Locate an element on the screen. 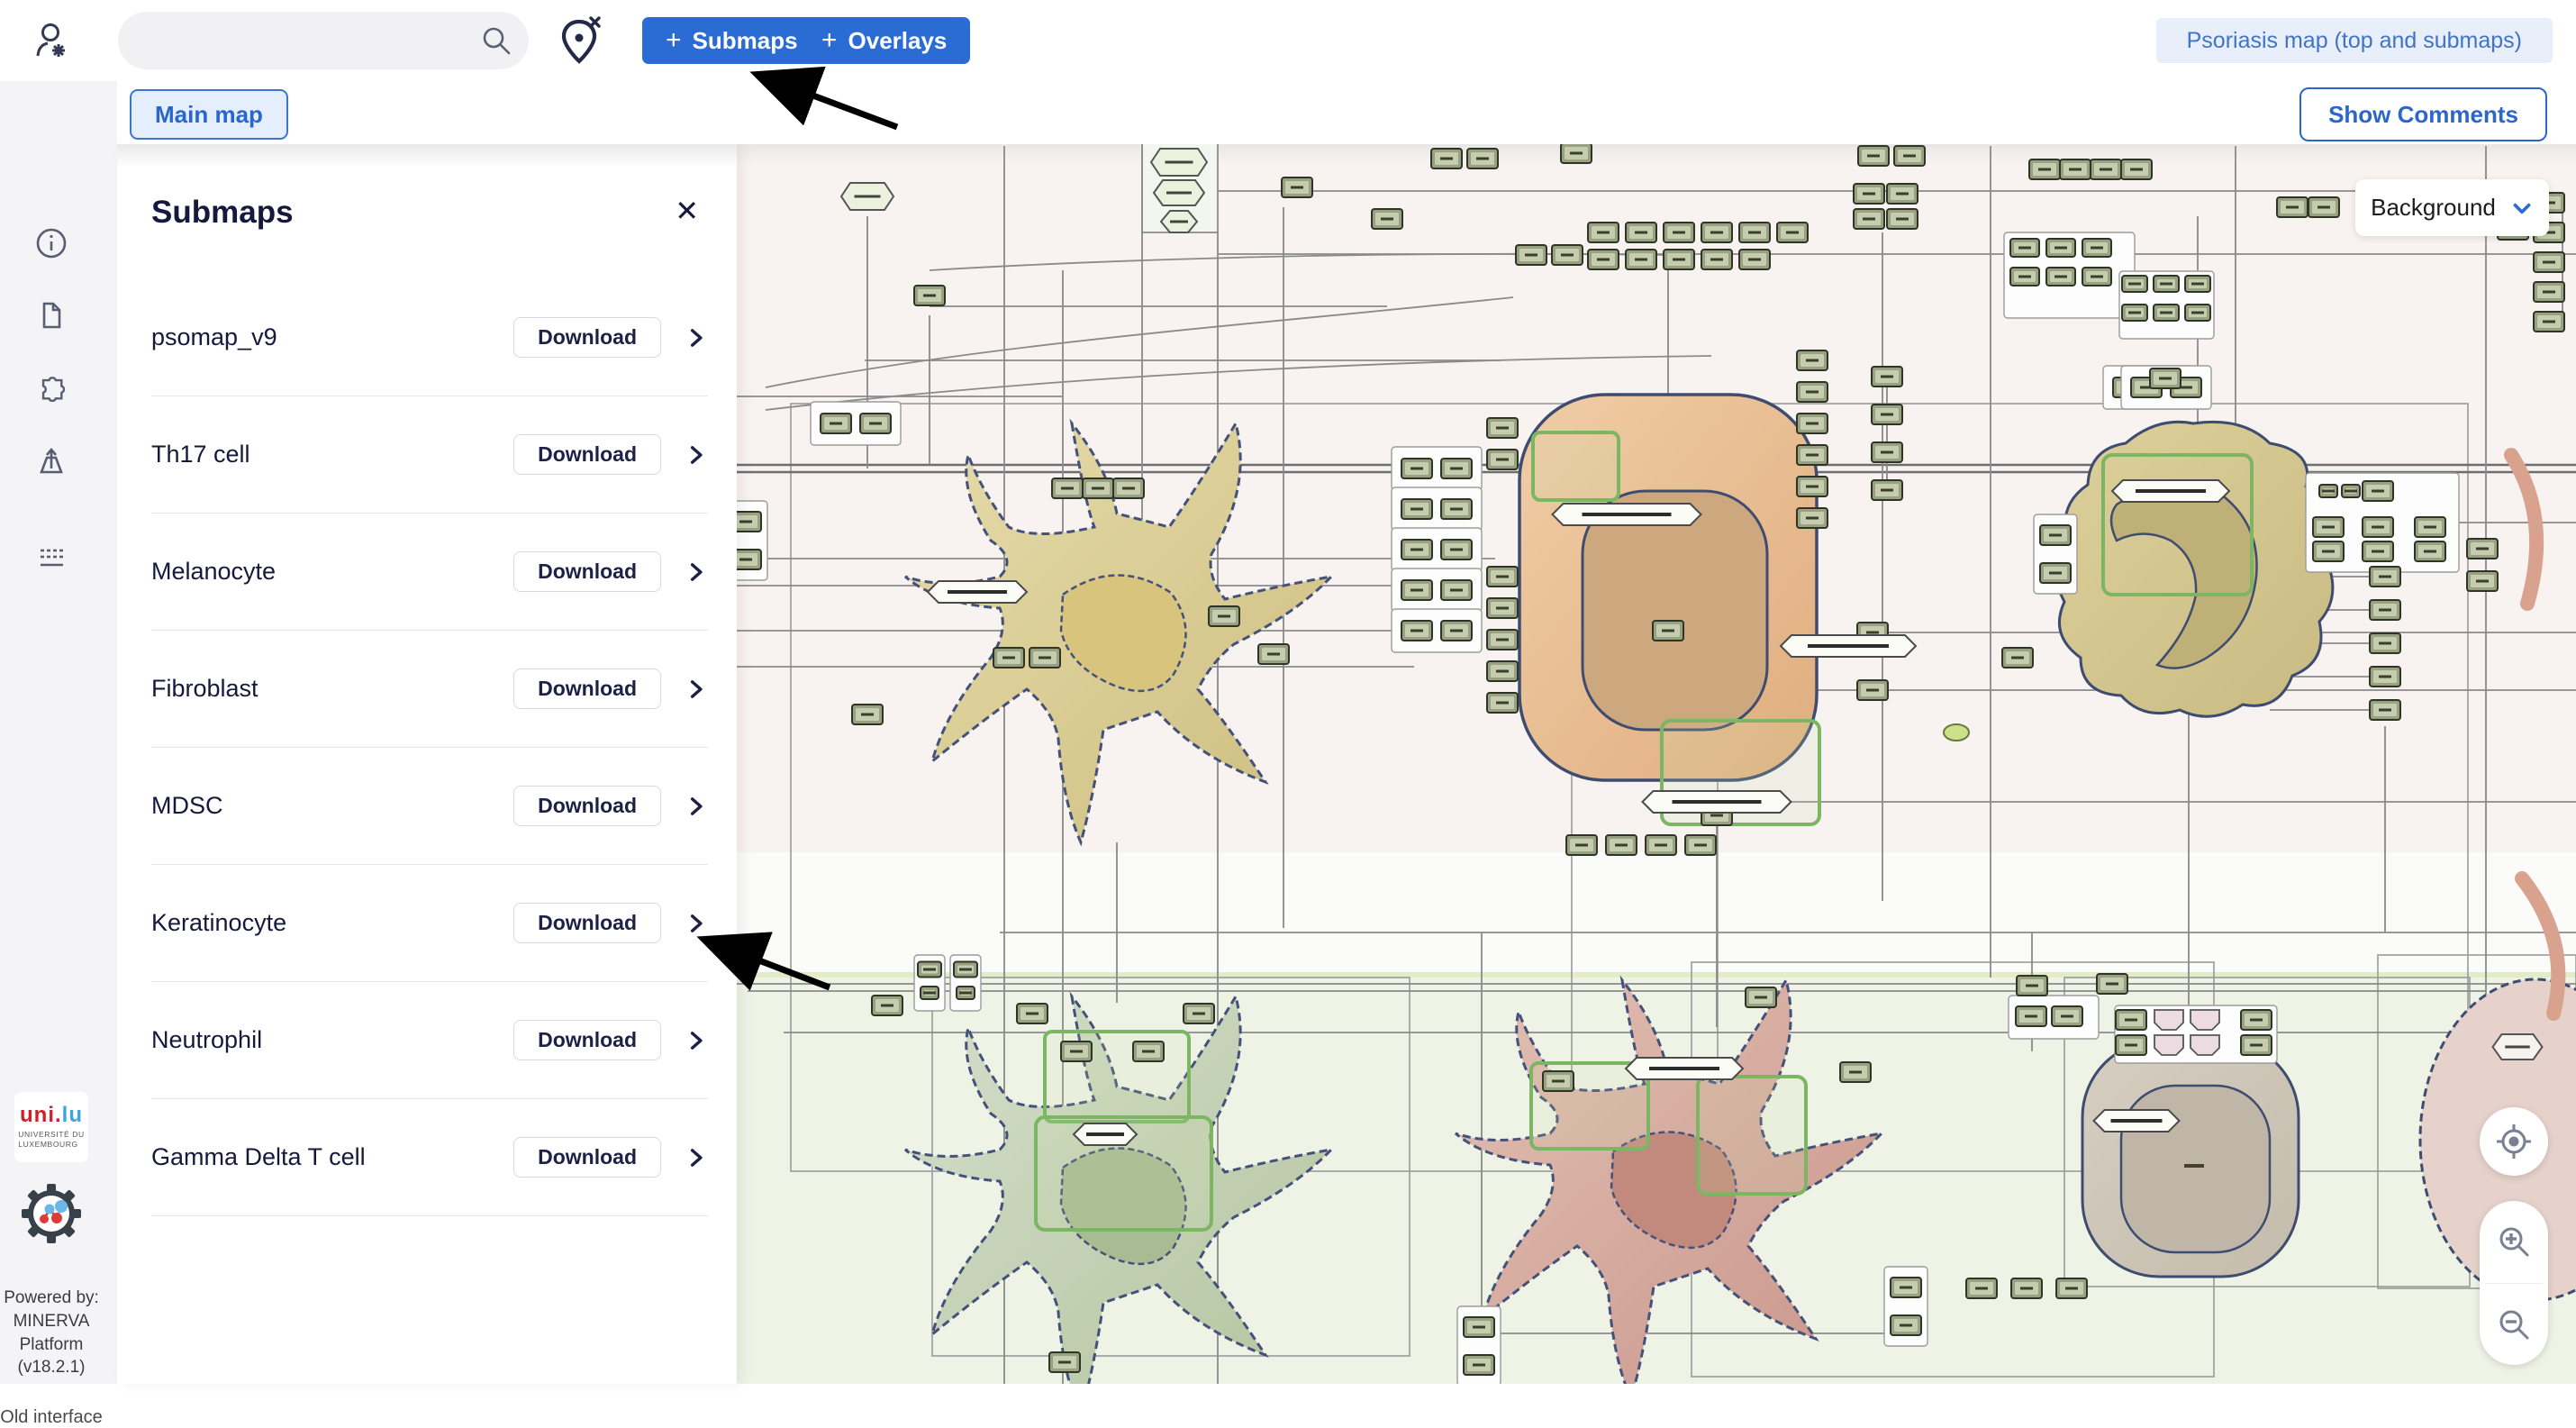 Image resolution: width=2576 pixels, height=1428 pixels. zoom-out-button is located at coordinates (2514, 1325).